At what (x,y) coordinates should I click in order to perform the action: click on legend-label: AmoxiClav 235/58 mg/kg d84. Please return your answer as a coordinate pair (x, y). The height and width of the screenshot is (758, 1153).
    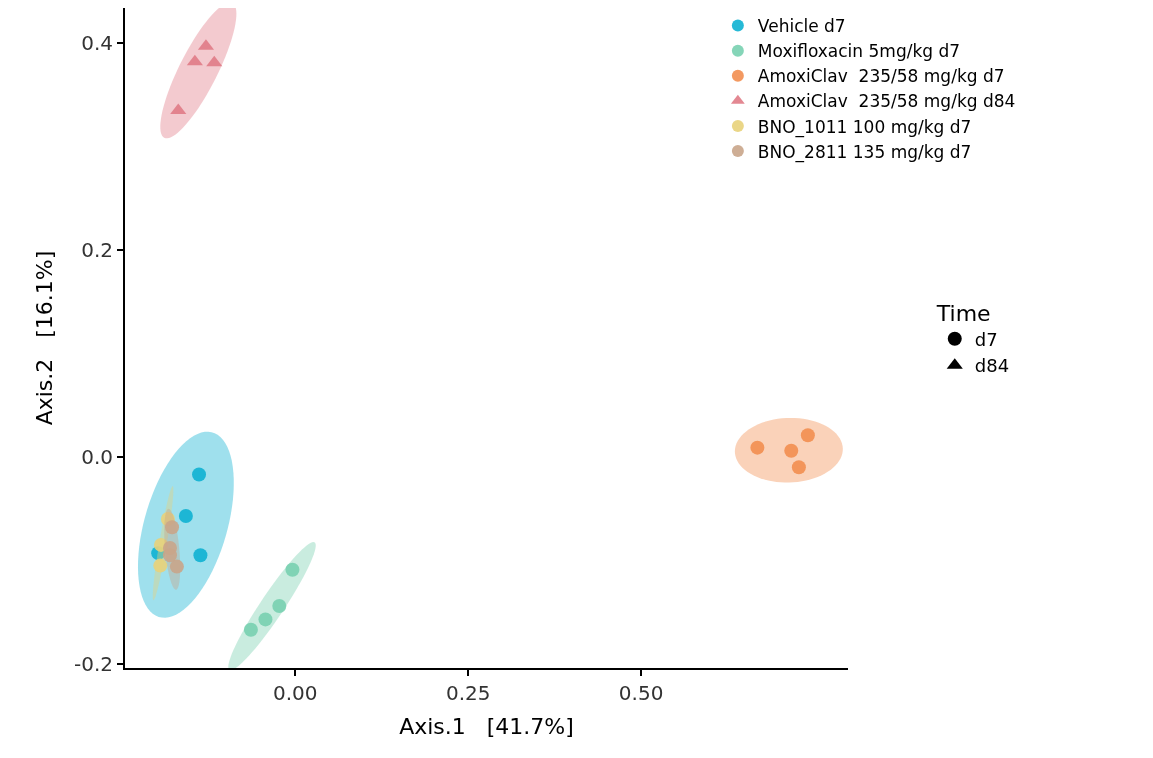
    Looking at the image, I should click on (886, 101).